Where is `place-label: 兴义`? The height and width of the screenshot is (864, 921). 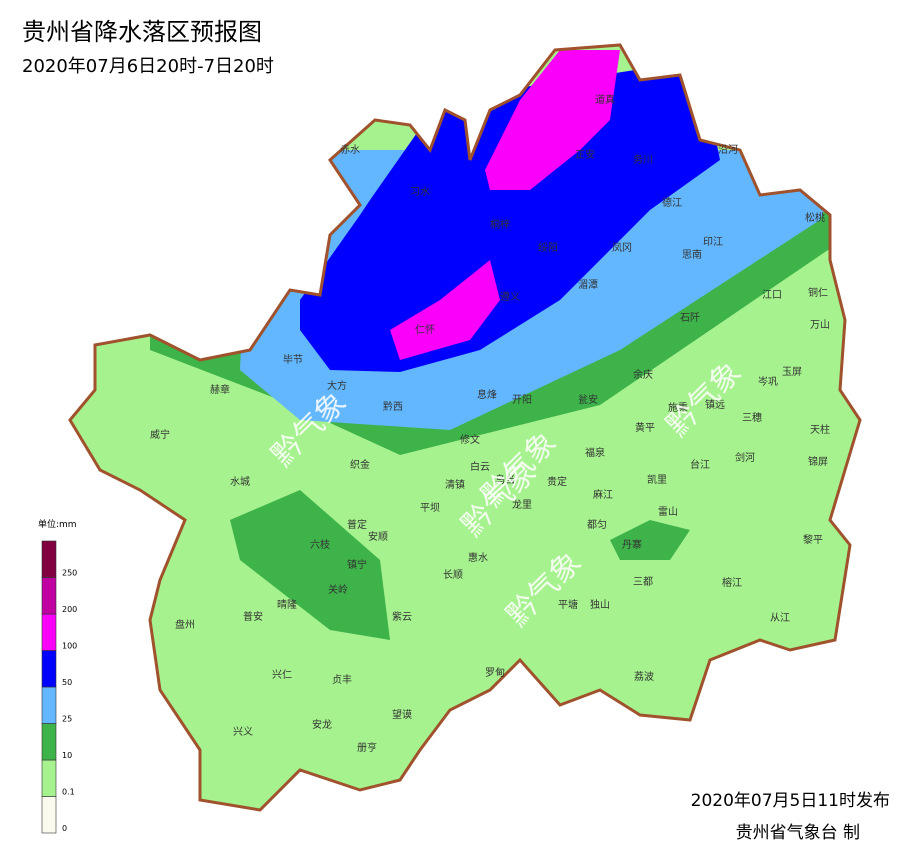 place-label: 兴义 is located at coordinates (243, 732).